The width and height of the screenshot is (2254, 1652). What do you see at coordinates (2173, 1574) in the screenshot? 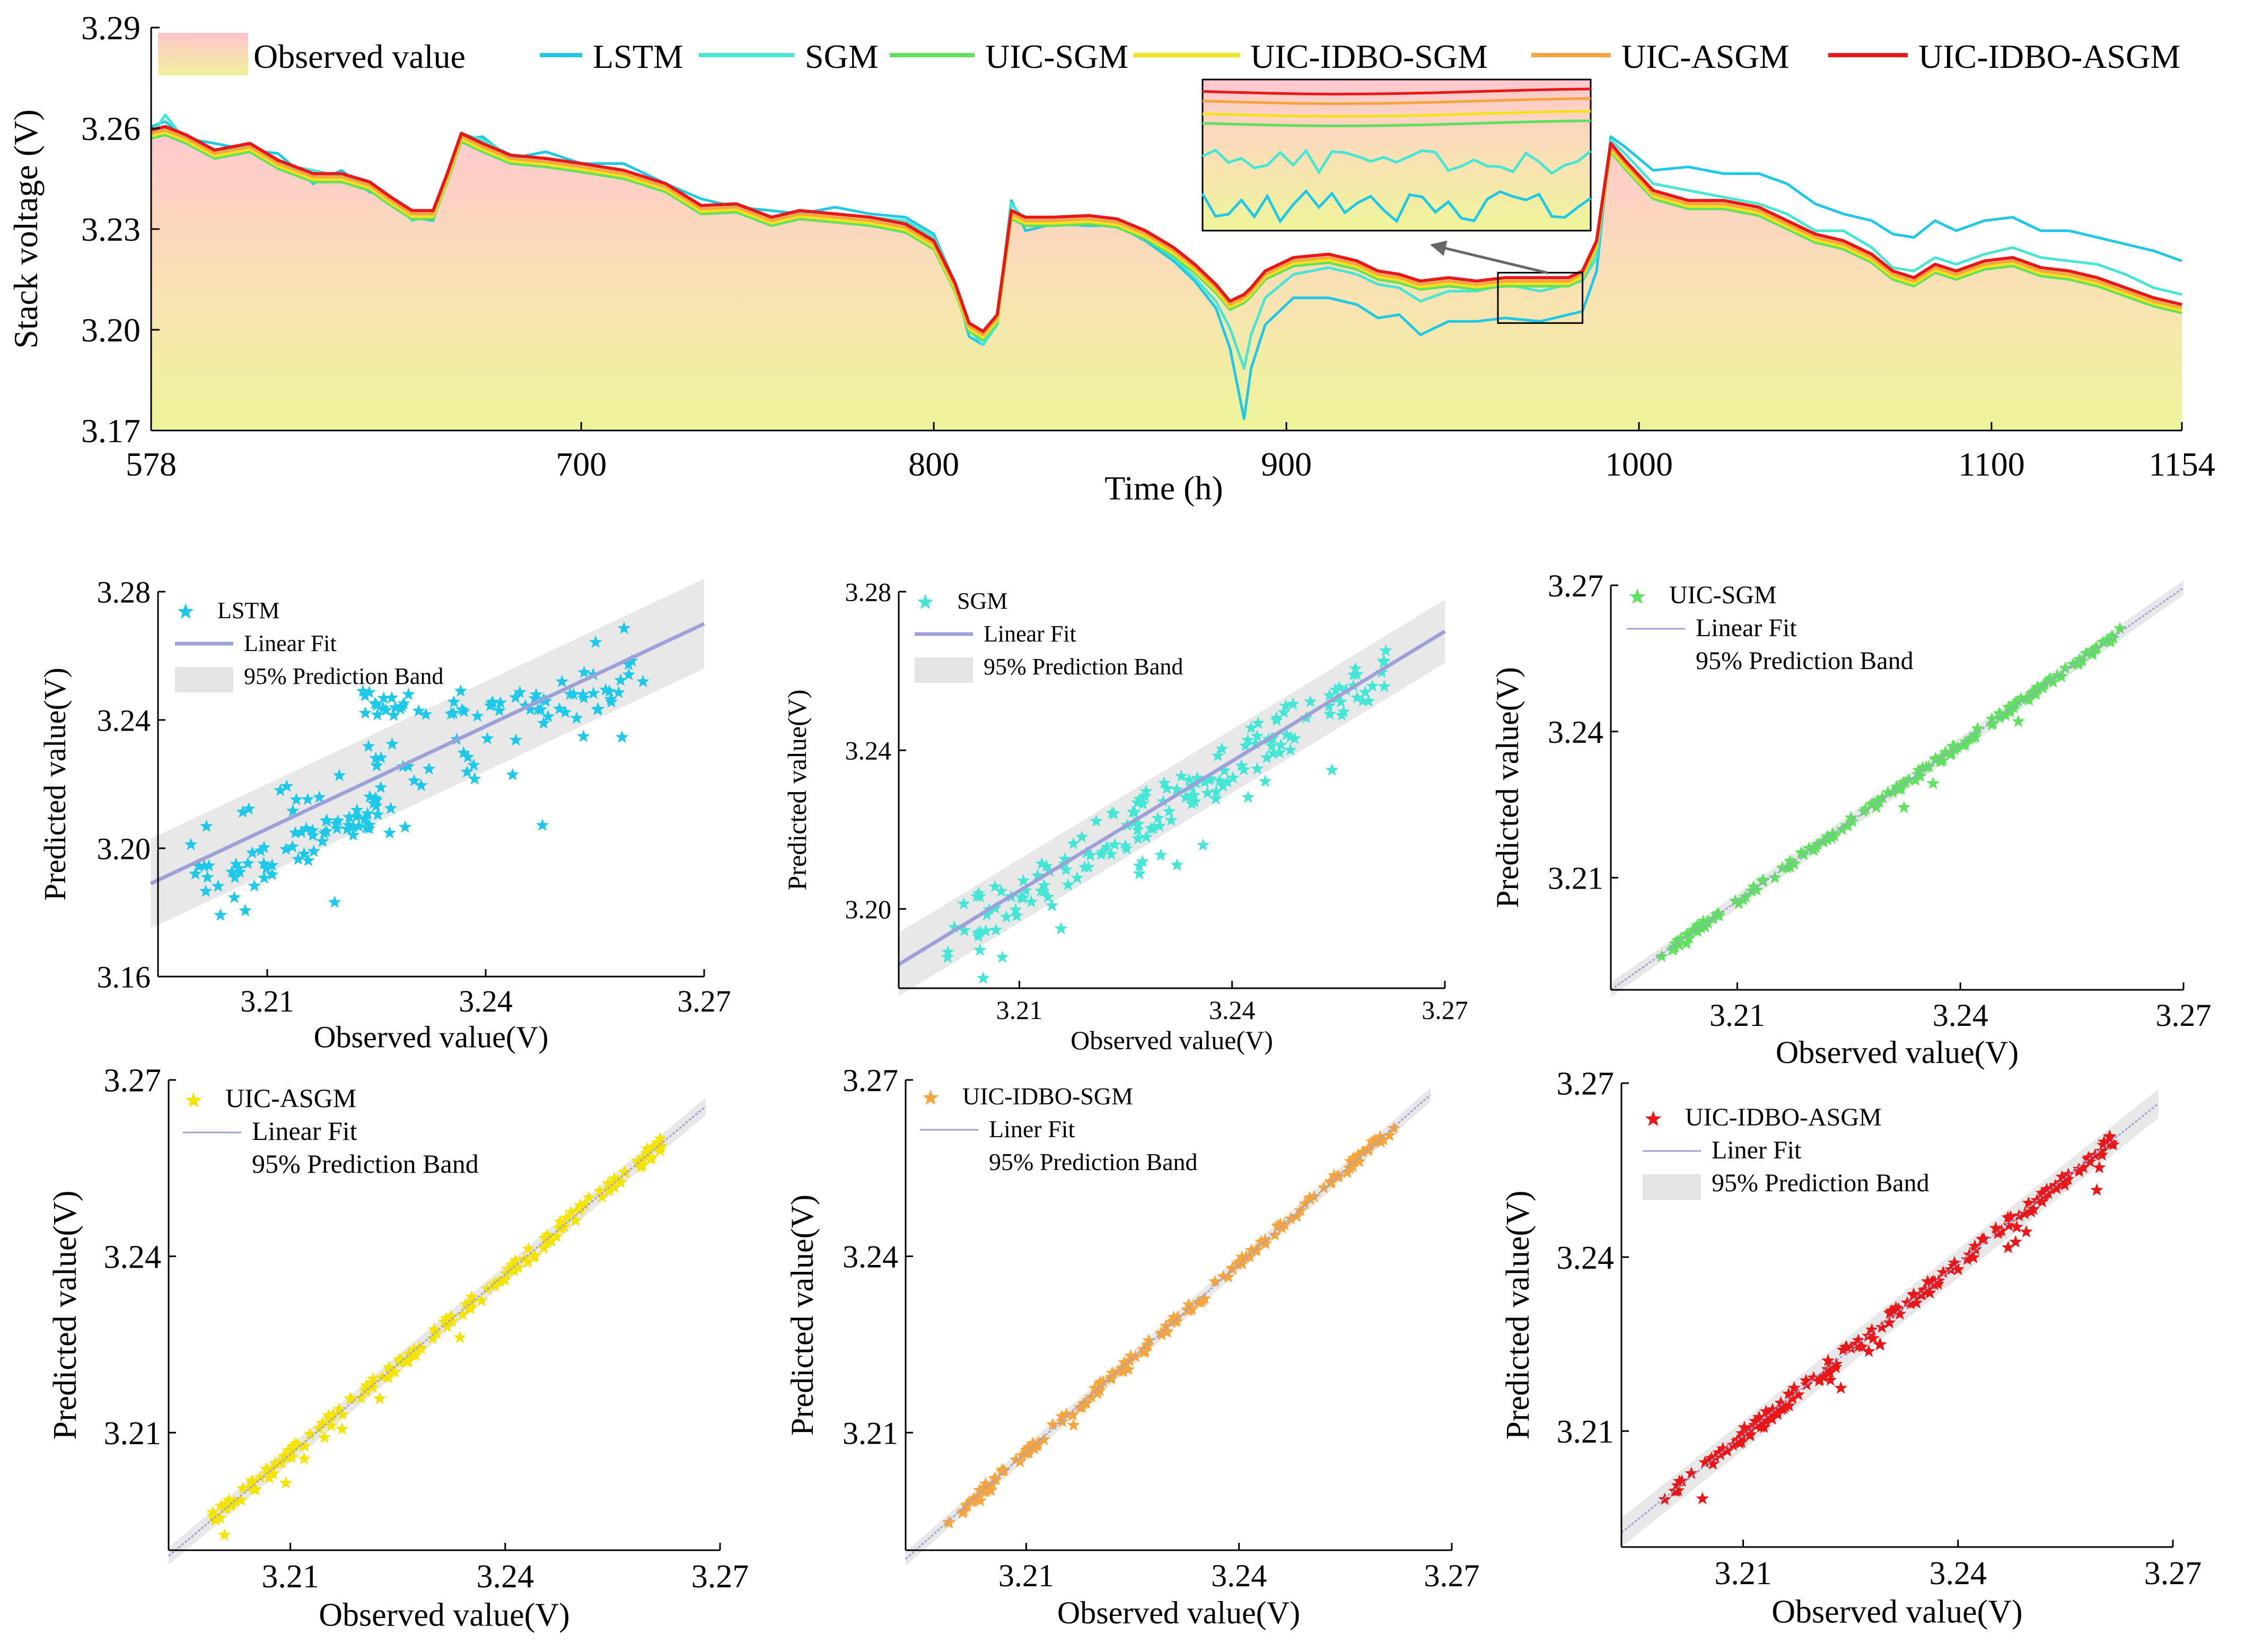
I see `x-tick-label: 3.27` at bounding box center [2173, 1574].